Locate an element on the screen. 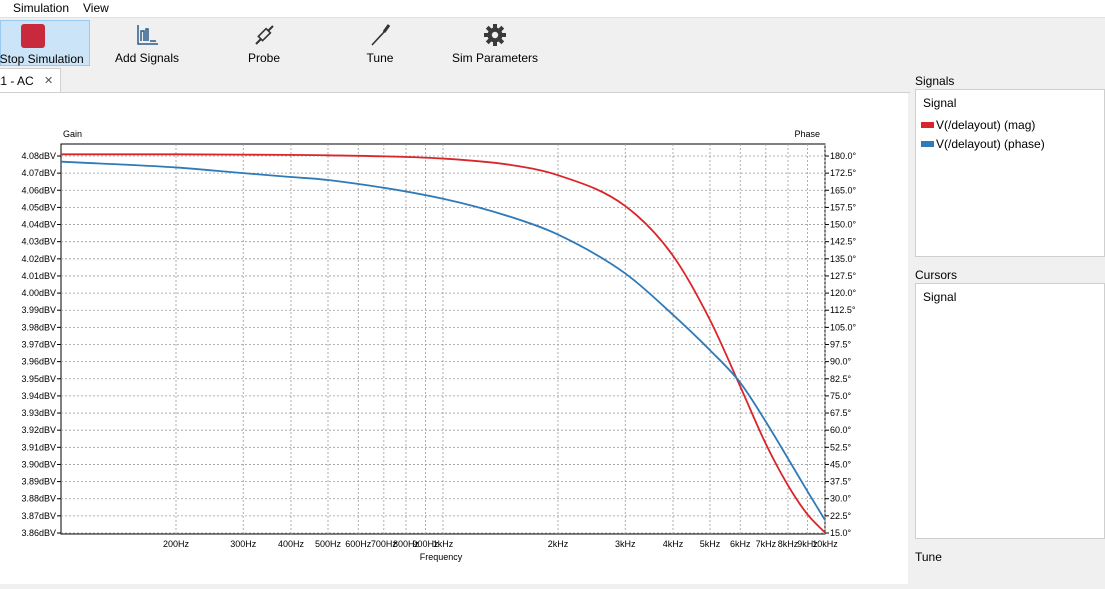 The image size is (1105, 589). y-right-tick-label: 37.5° is located at coordinates (841, 482).